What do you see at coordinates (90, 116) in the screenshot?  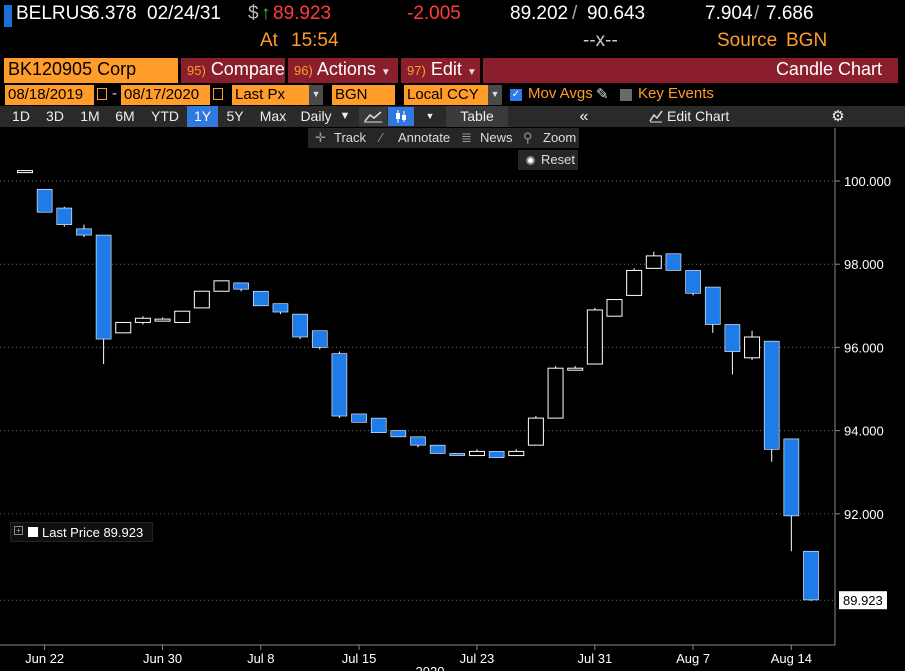 I see `range-1m: 1M` at bounding box center [90, 116].